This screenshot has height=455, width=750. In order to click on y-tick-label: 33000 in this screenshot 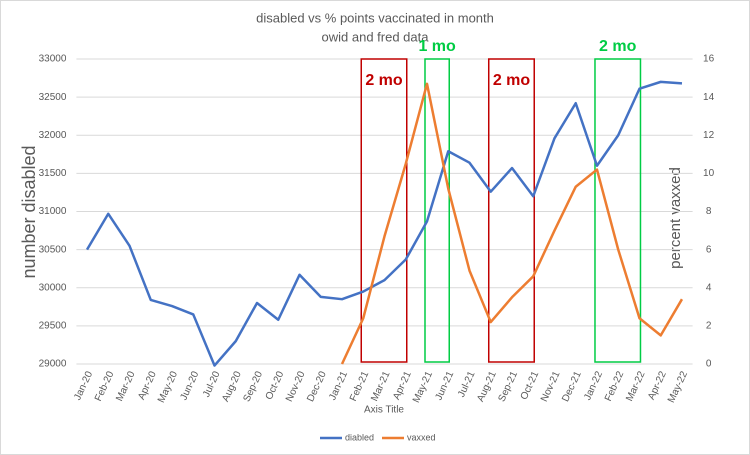, I will do `click(53, 59)`.